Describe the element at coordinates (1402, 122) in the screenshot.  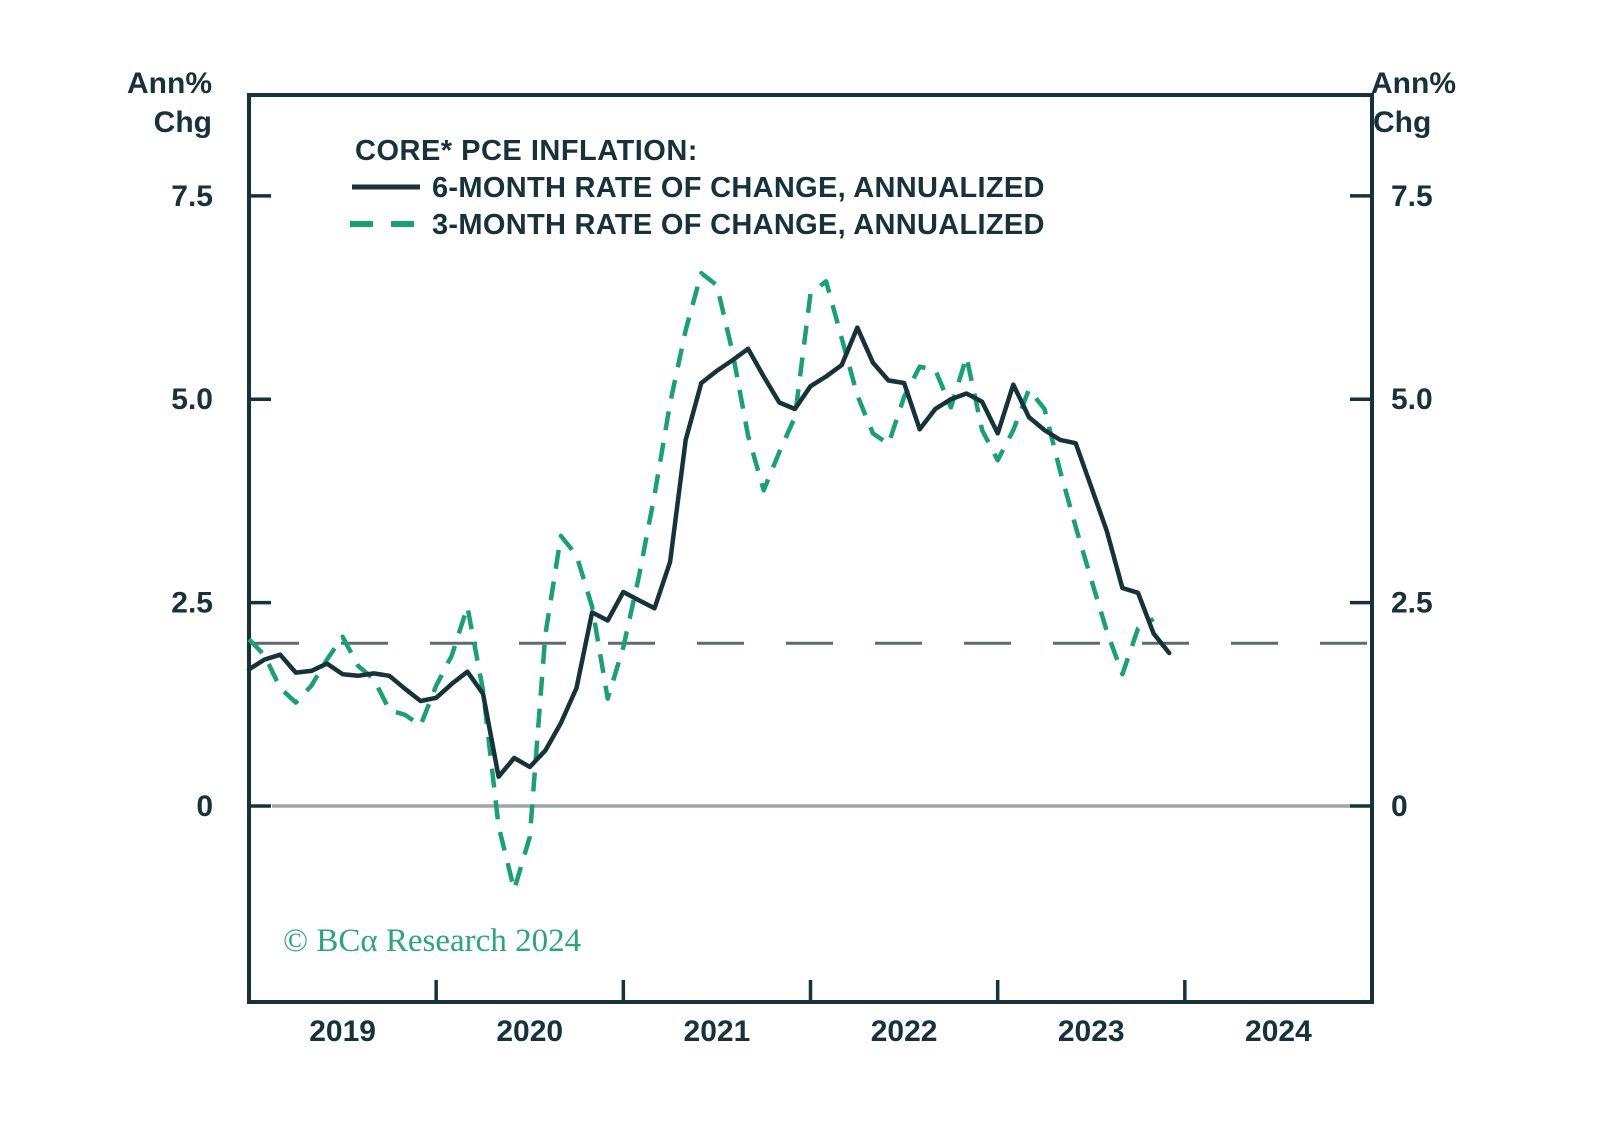
I see `right-axis-unit-line2: Chg` at that location.